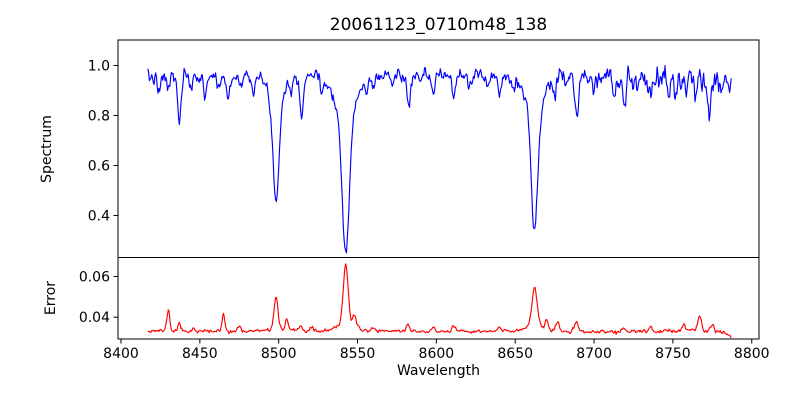 The width and height of the screenshot is (800, 400). Describe the element at coordinates (99, 167) in the screenshot. I see `y-tick-label: 0.6` at that location.